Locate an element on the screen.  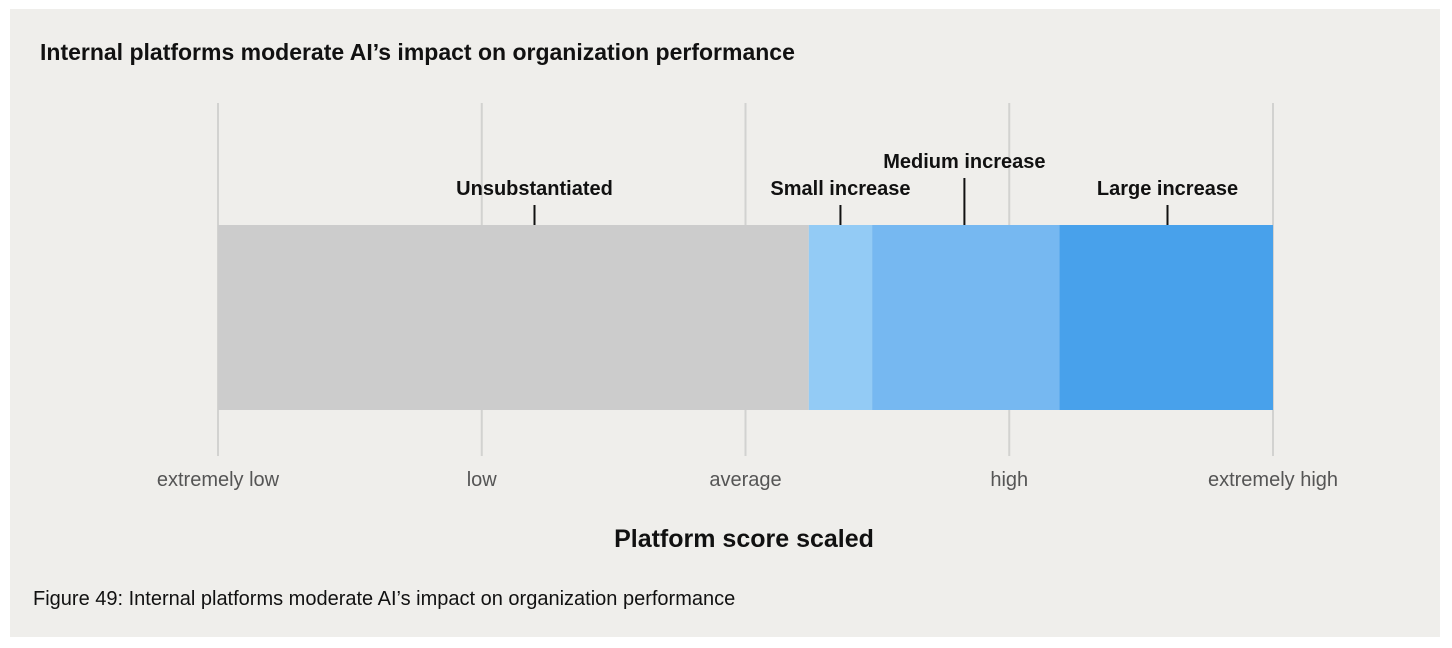
segment-label: Unsubstantiated is located at coordinates (534, 189).